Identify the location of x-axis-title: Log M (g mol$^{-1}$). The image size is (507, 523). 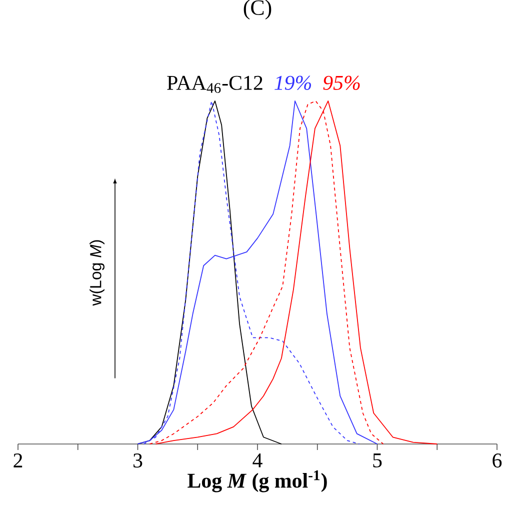
(257, 481).